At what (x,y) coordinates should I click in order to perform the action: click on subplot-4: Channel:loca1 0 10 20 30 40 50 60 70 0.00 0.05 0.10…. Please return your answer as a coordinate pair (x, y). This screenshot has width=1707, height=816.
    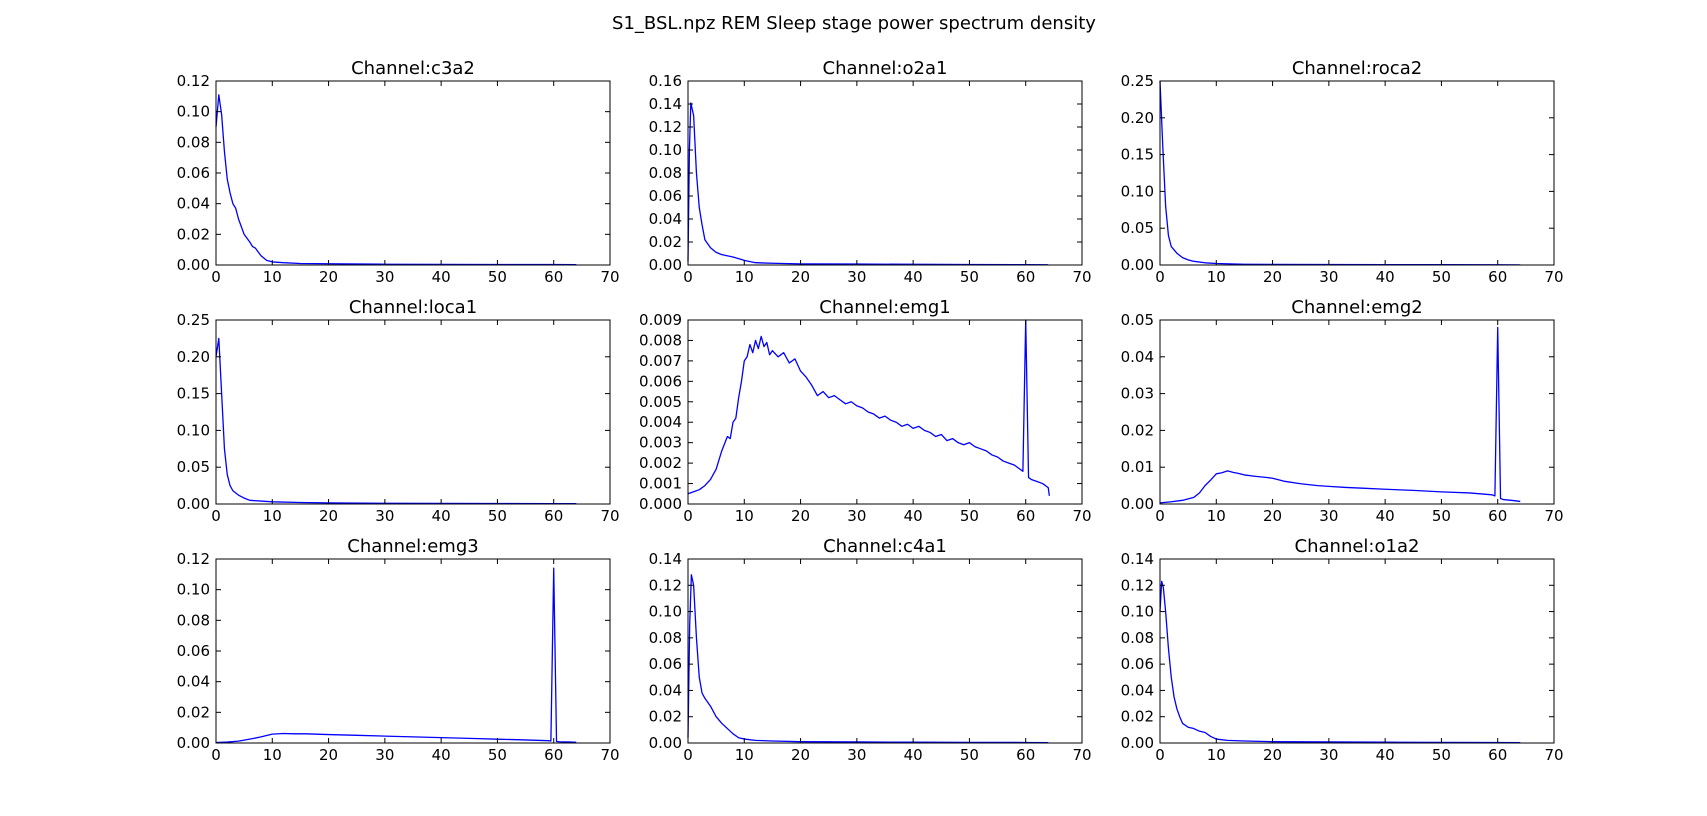
    Looking at the image, I should click on (398, 411).